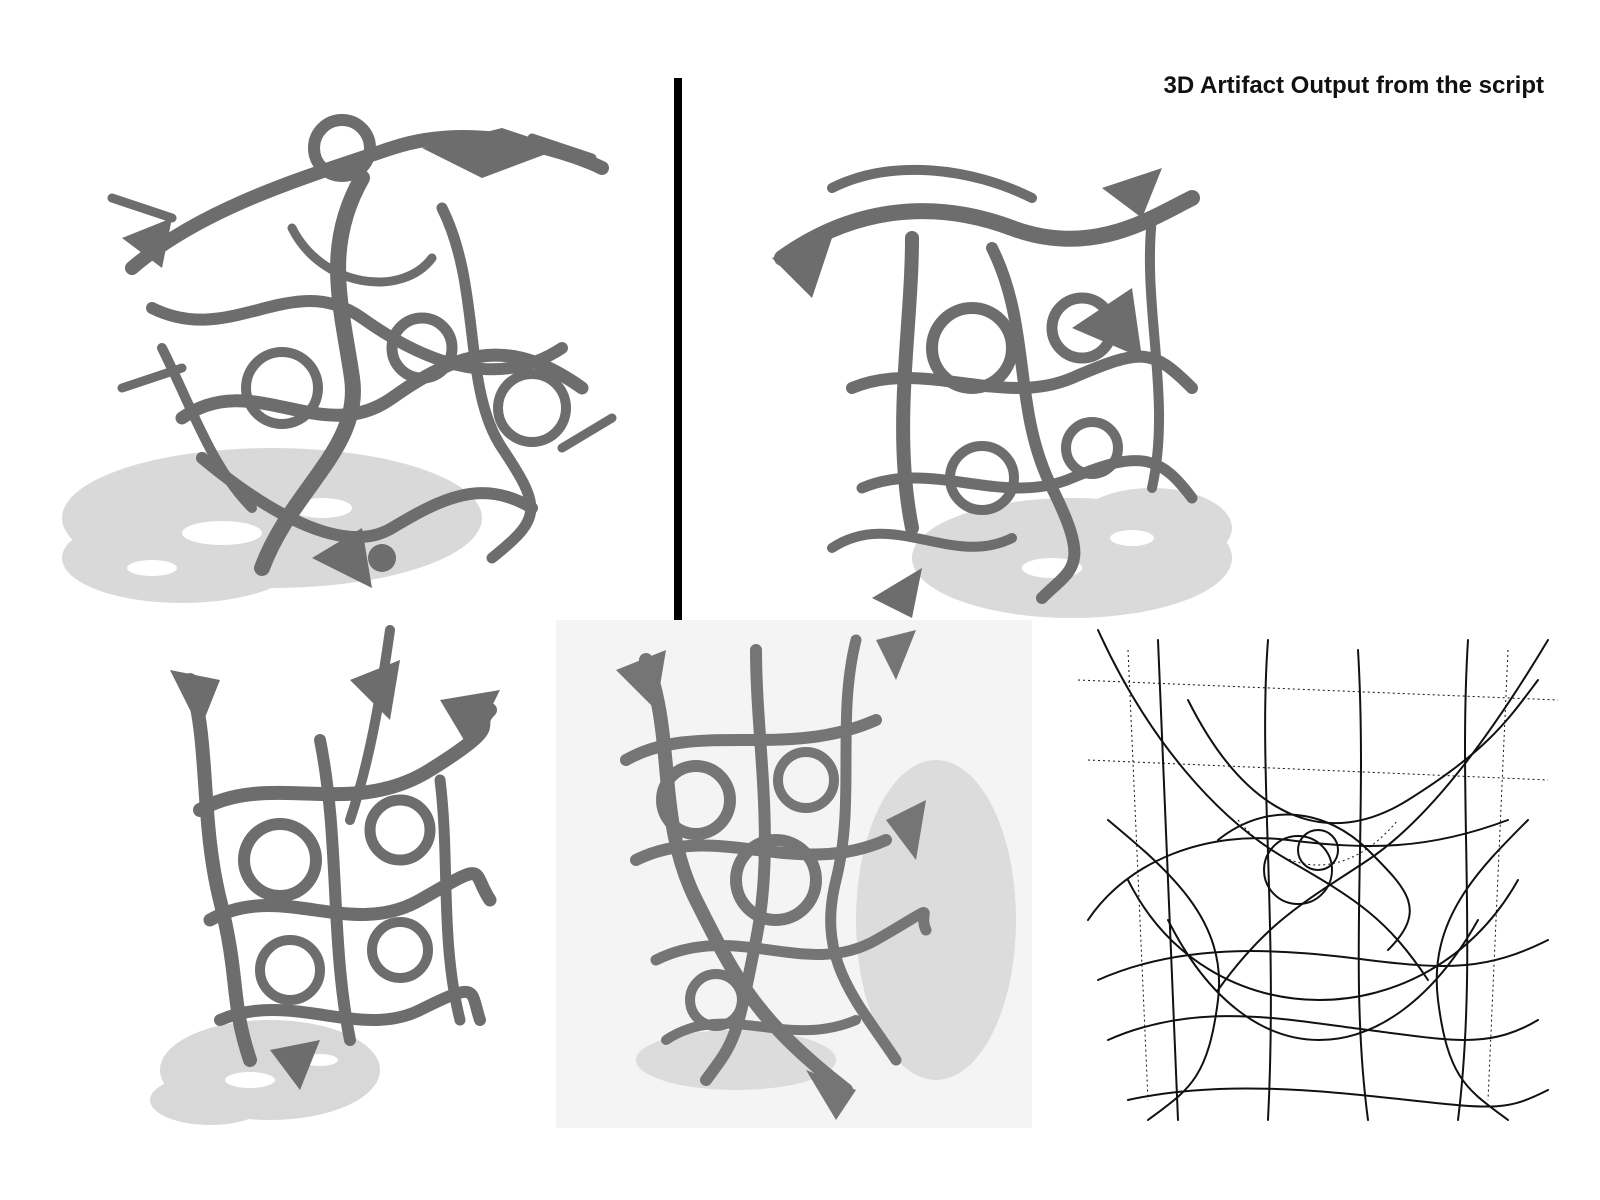  I want to click on artifact-render-tall, so click(794, 874).